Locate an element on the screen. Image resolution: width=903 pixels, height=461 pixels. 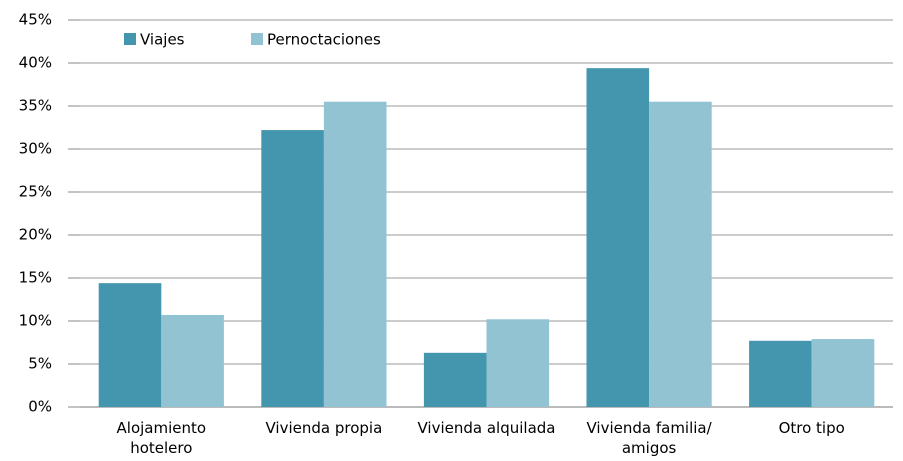
x-tick-label: Otro tipo is located at coordinates (811, 428).